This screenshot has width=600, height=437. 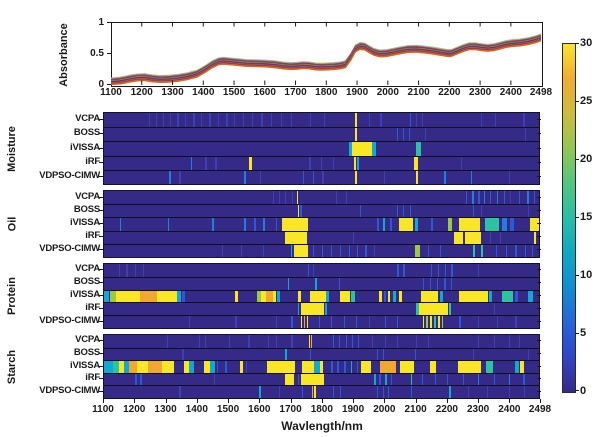 What do you see at coordinates (540, 409) in the screenshot?
I see `bottom-xtick-label: 2498` at bounding box center [540, 409].